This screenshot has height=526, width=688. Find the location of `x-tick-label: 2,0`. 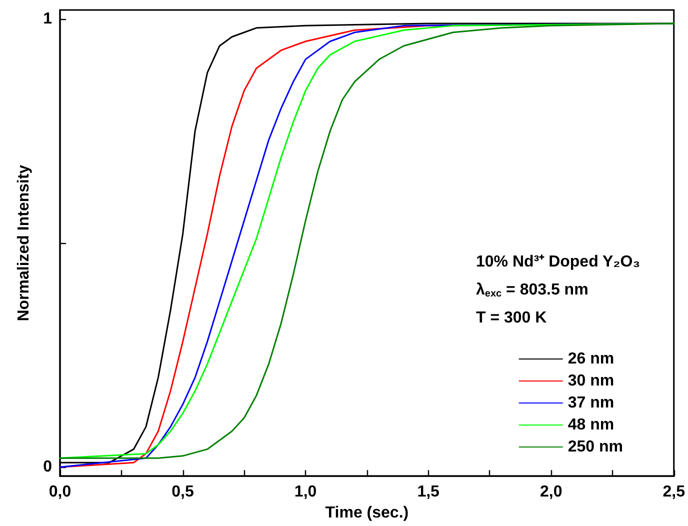

x-tick-label: 2,0 is located at coordinates (551, 492).